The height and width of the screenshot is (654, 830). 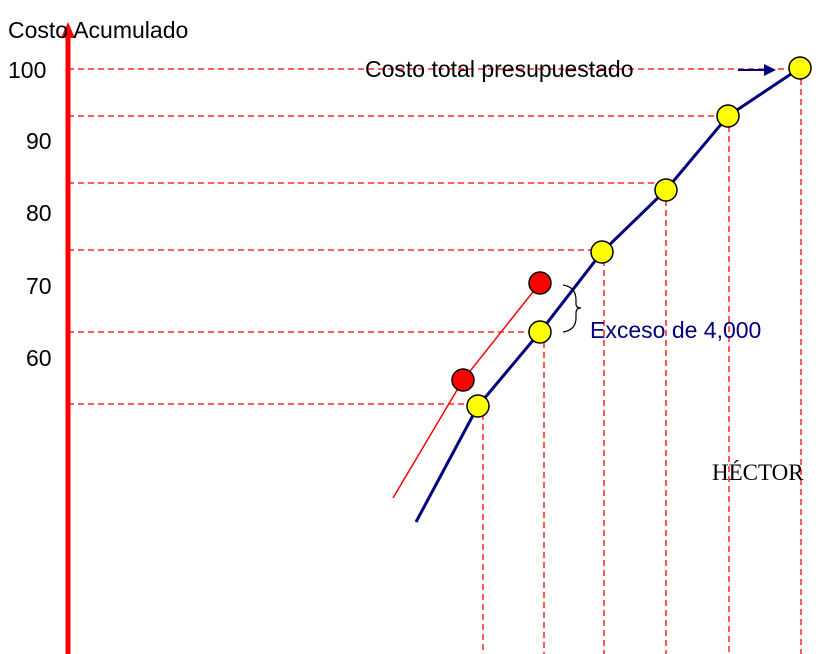 What do you see at coordinates (770, 70) in the screenshot?
I see `budget-arrow-head` at bounding box center [770, 70].